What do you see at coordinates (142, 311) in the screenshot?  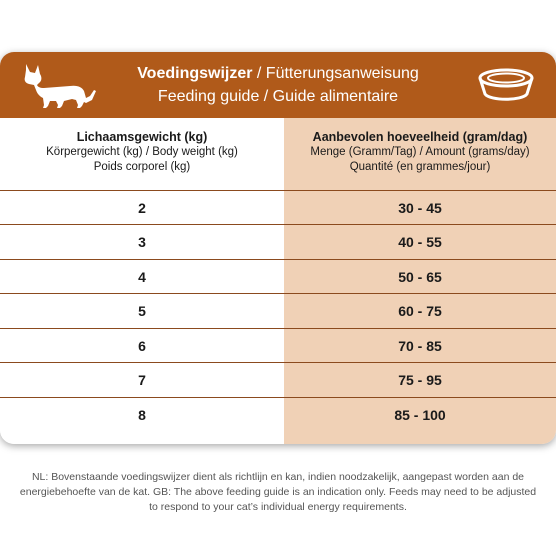 I see `weight-cell: 5` at bounding box center [142, 311].